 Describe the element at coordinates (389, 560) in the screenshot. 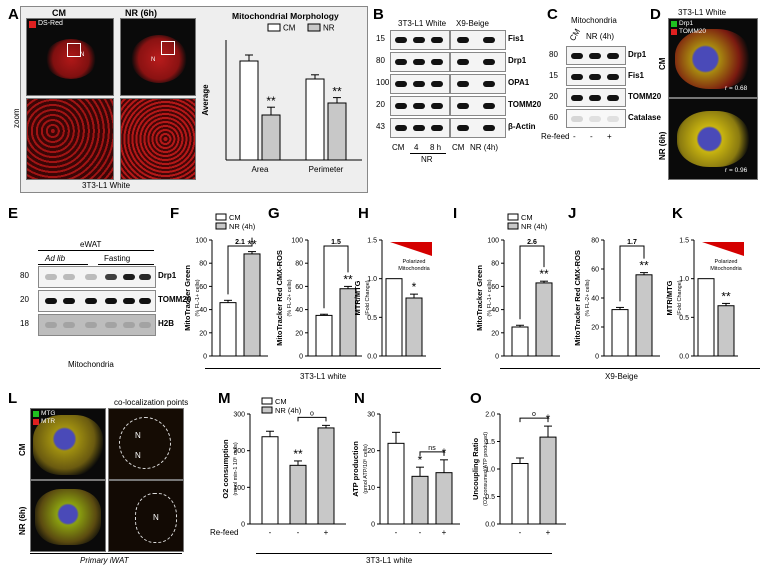

I see `bottom-group-label: 3T3-L1 white` at that location.